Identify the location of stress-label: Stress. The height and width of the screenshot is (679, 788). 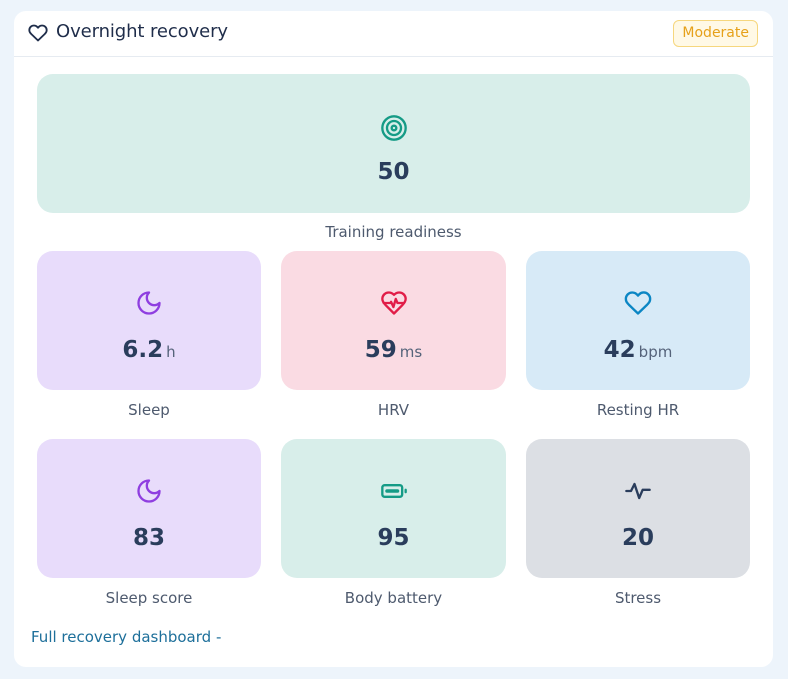
(638, 598).